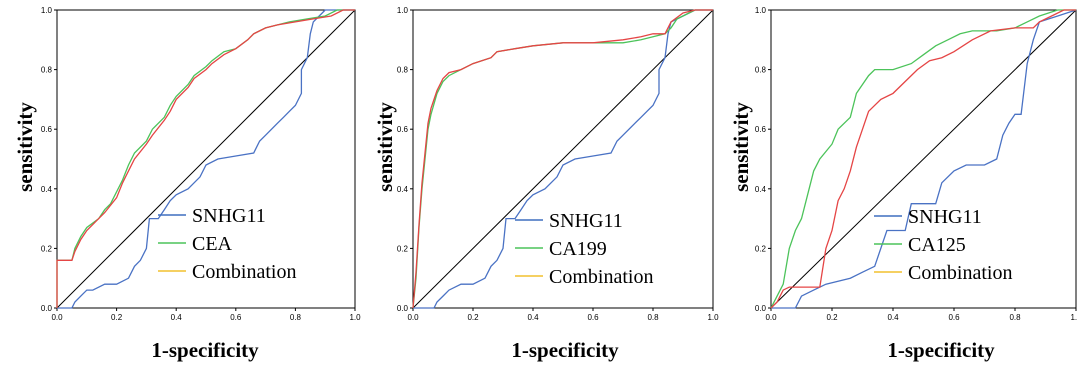 This screenshot has width=1077, height=369. I want to click on legend-label: CEA, so click(212, 244).